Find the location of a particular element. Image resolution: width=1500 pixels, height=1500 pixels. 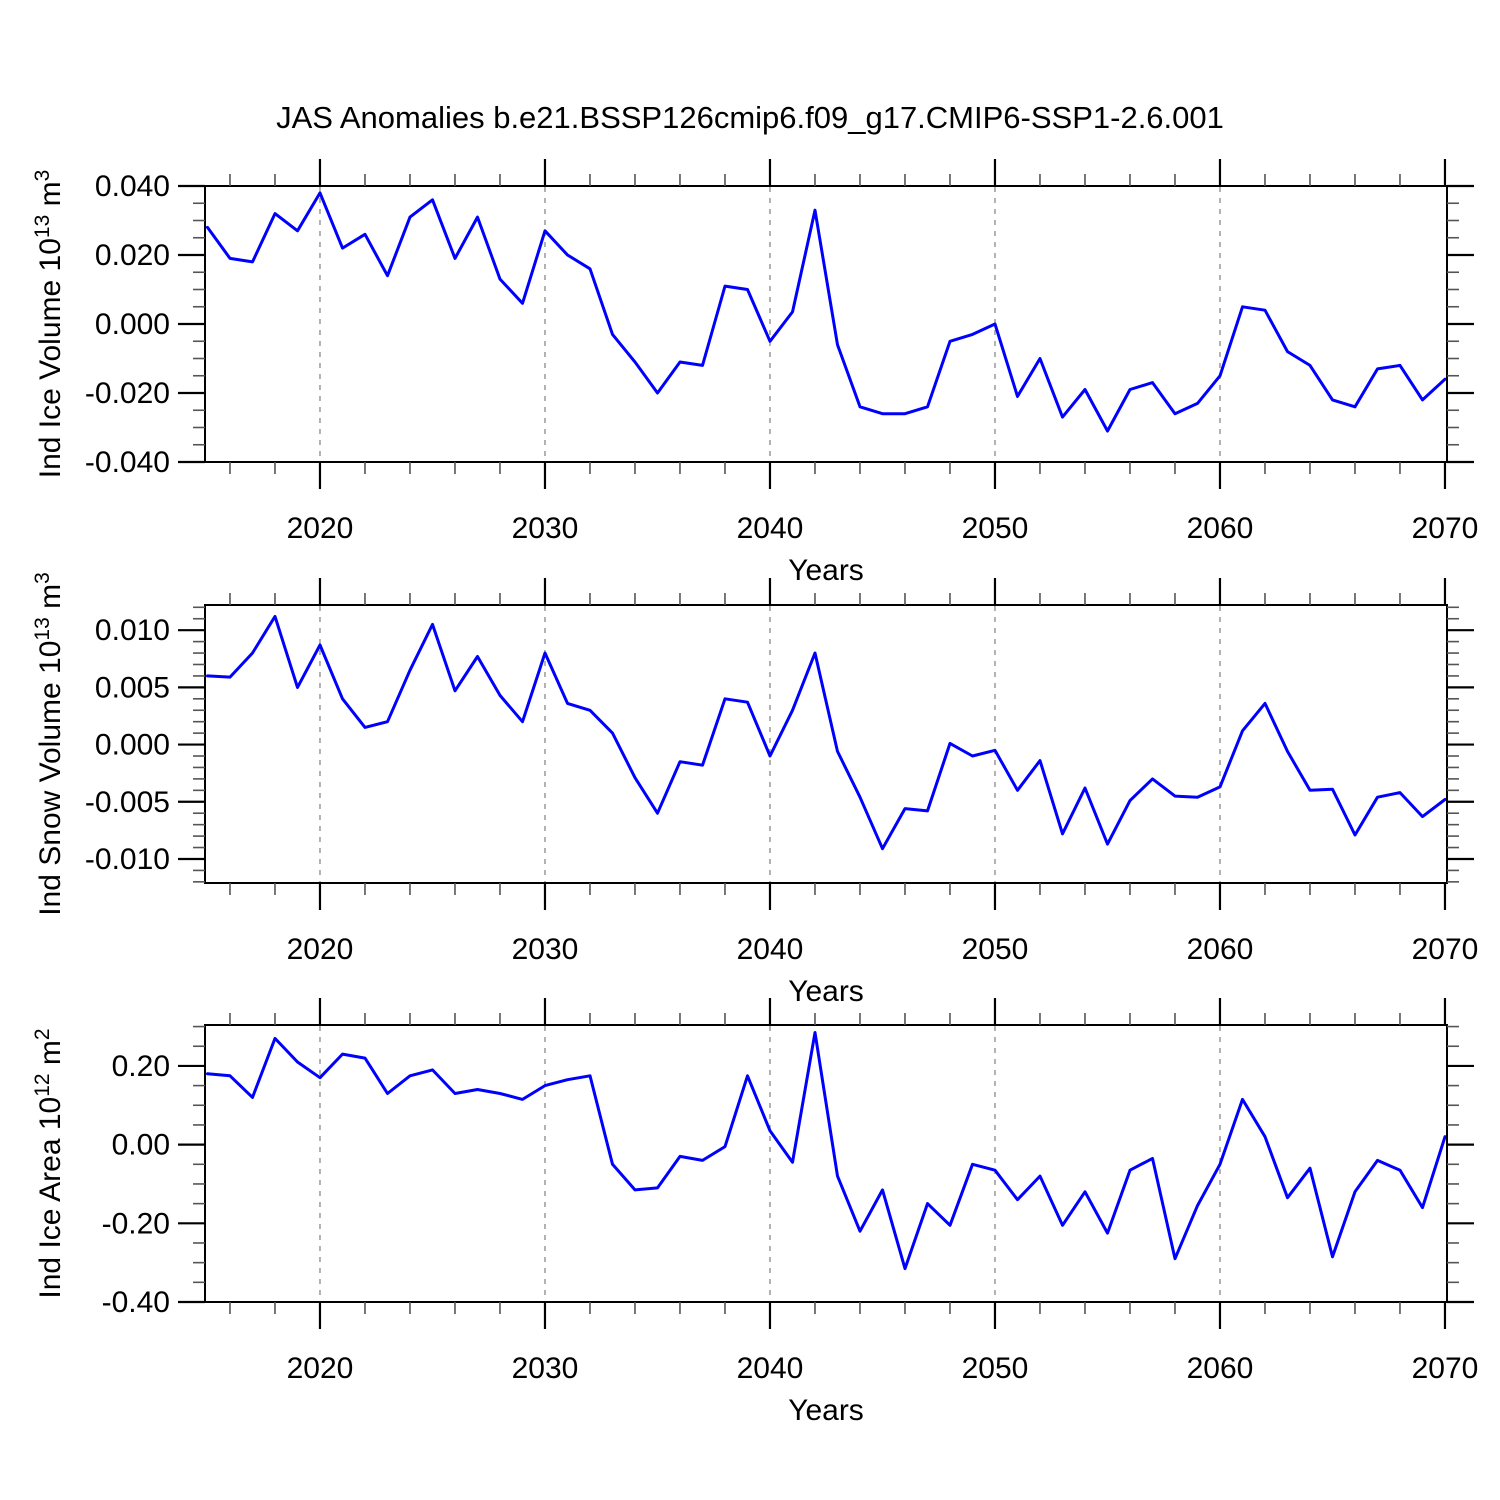

y-tick-label: -0.010 is located at coordinates (127, 859).